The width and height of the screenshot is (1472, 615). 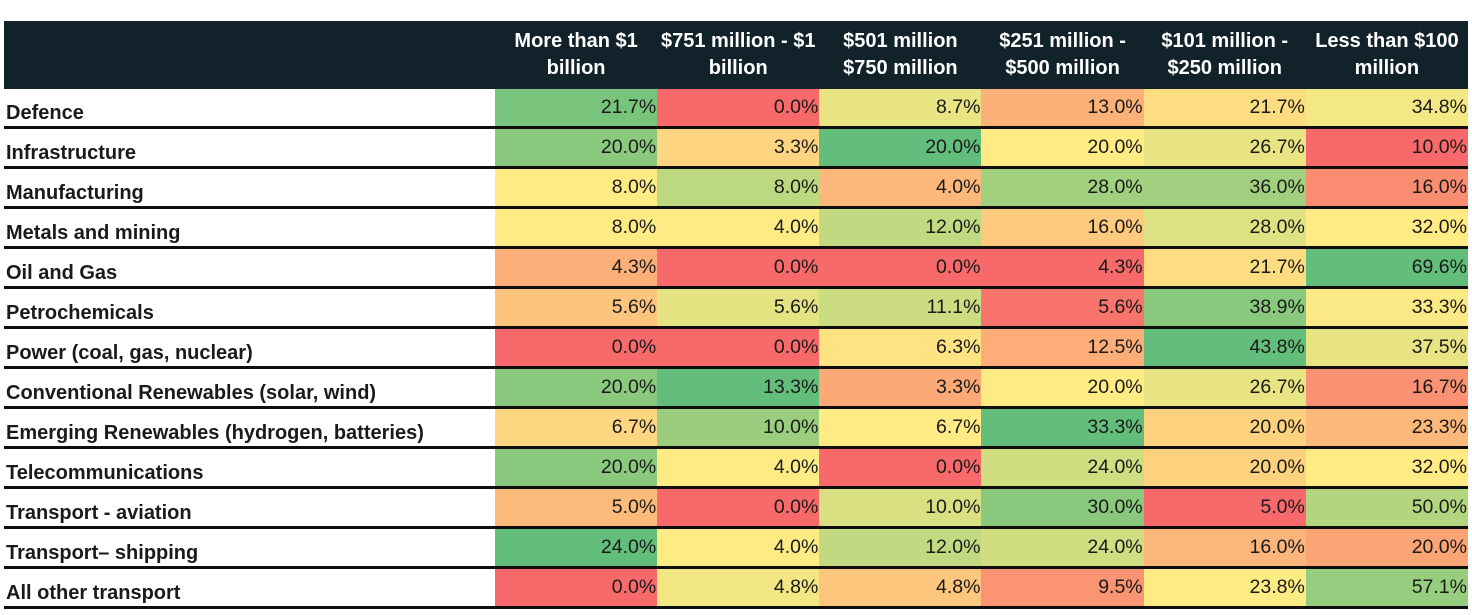 I want to click on row-label: Oil and Gas, so click(x=250, y=268).